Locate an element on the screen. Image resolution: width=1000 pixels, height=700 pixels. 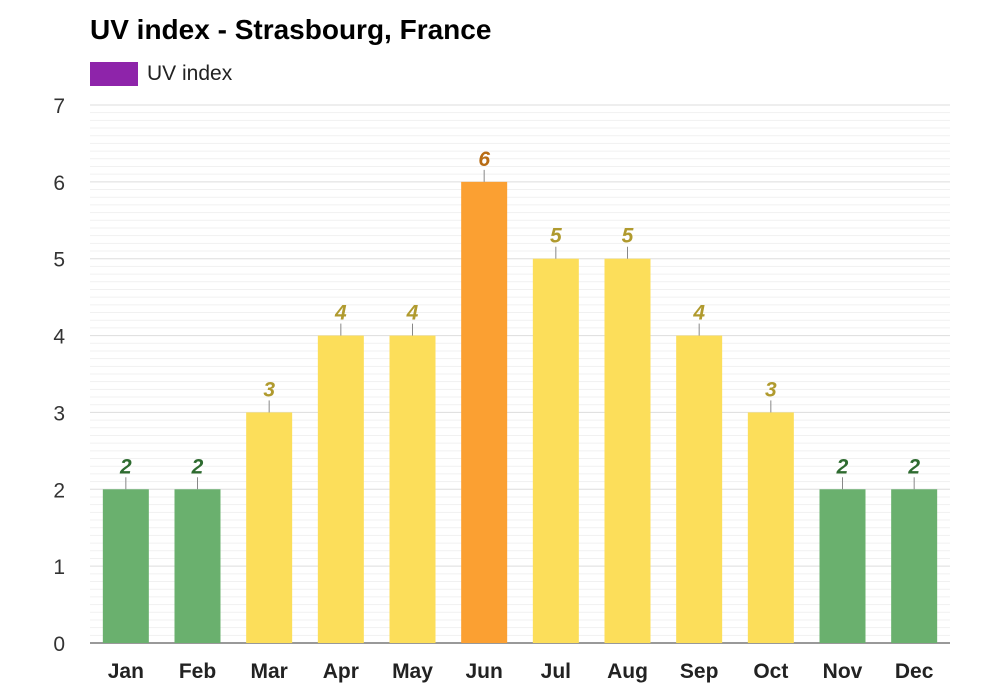
x-tick-label: Jul is located at coordinates (556, 671).